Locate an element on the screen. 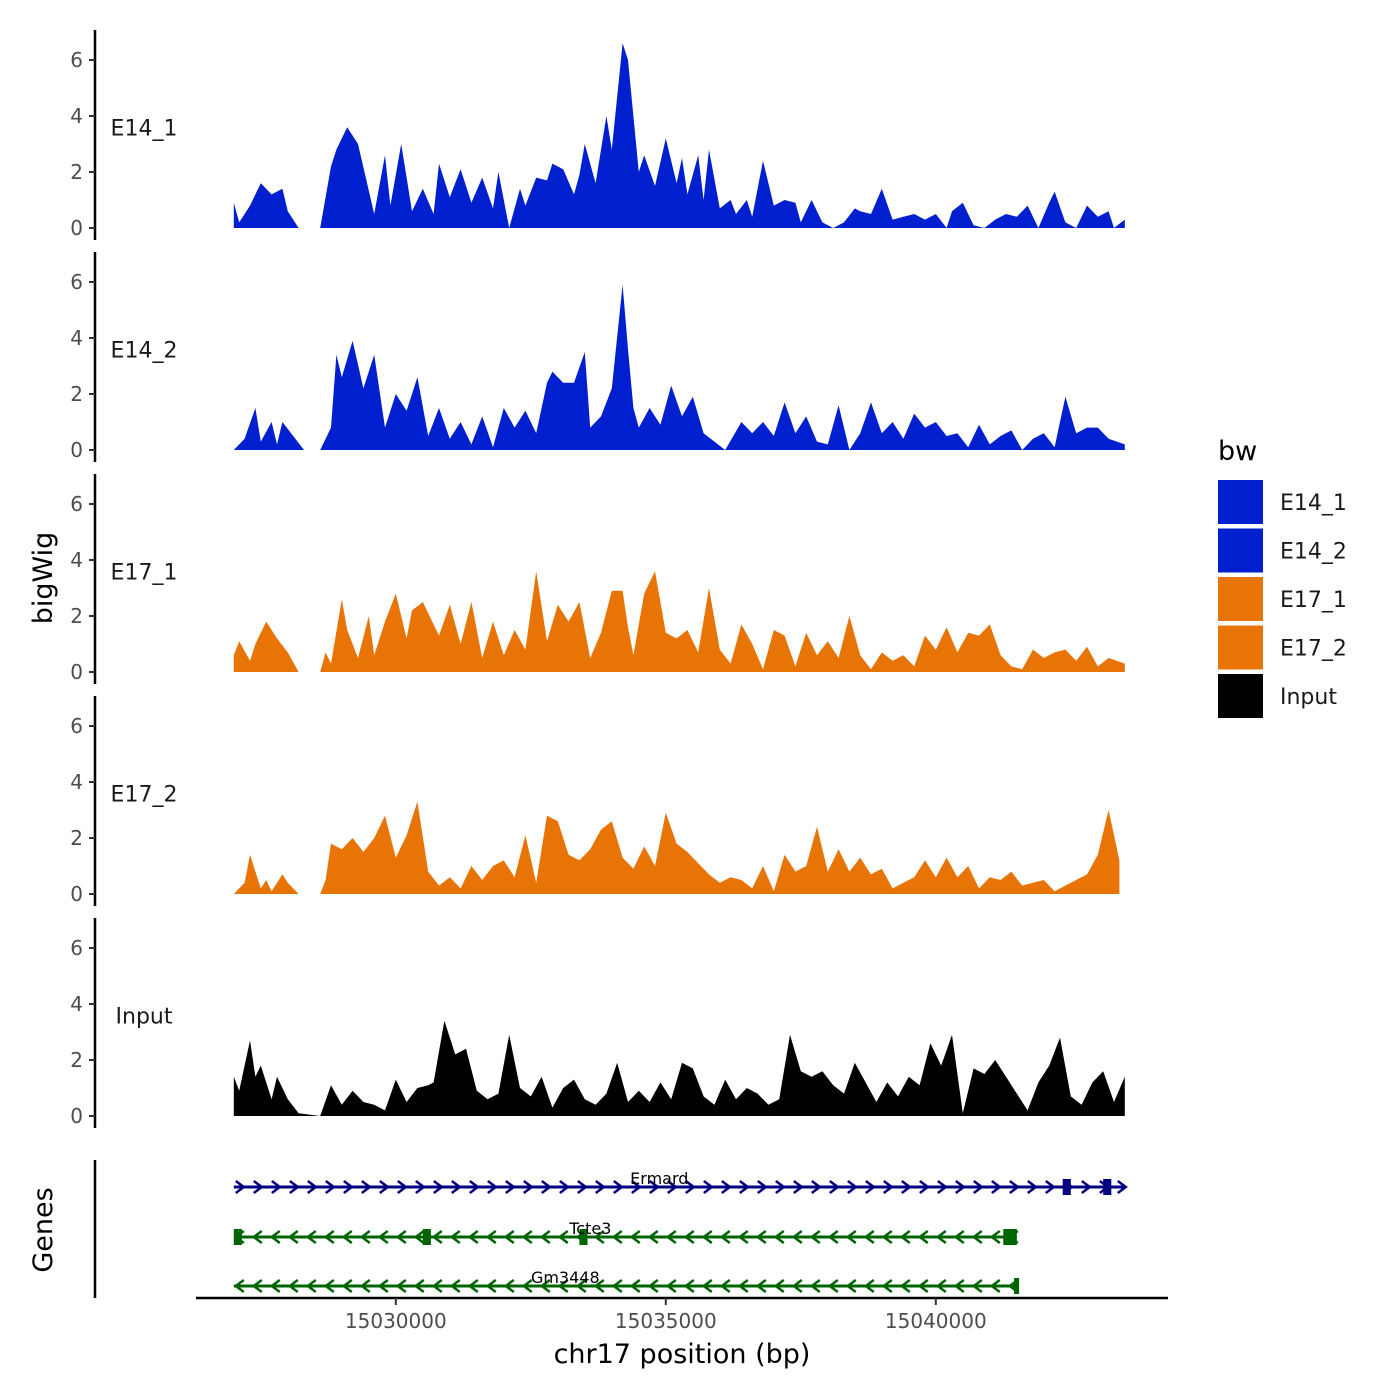 The height and width of the screenshot is (1400, 1400). legend-label: E14_2 is located at coordinates (1313, 552).